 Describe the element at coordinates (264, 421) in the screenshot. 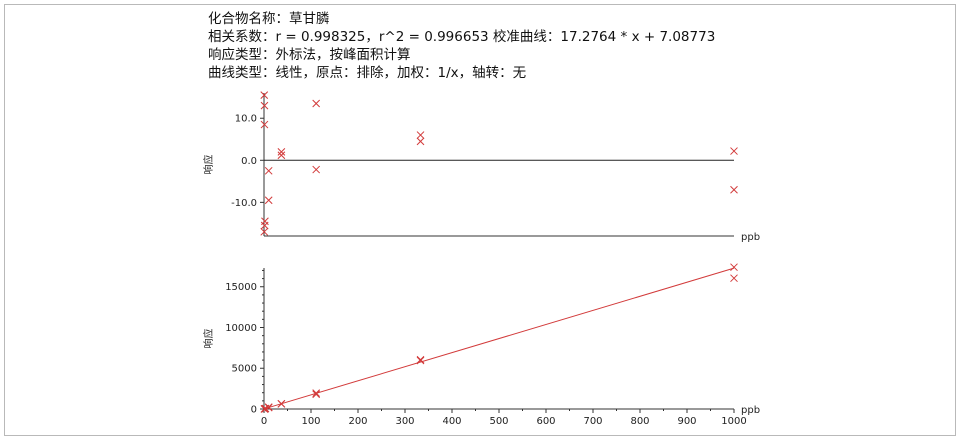

I see `x-tick-label: 0` at that location.